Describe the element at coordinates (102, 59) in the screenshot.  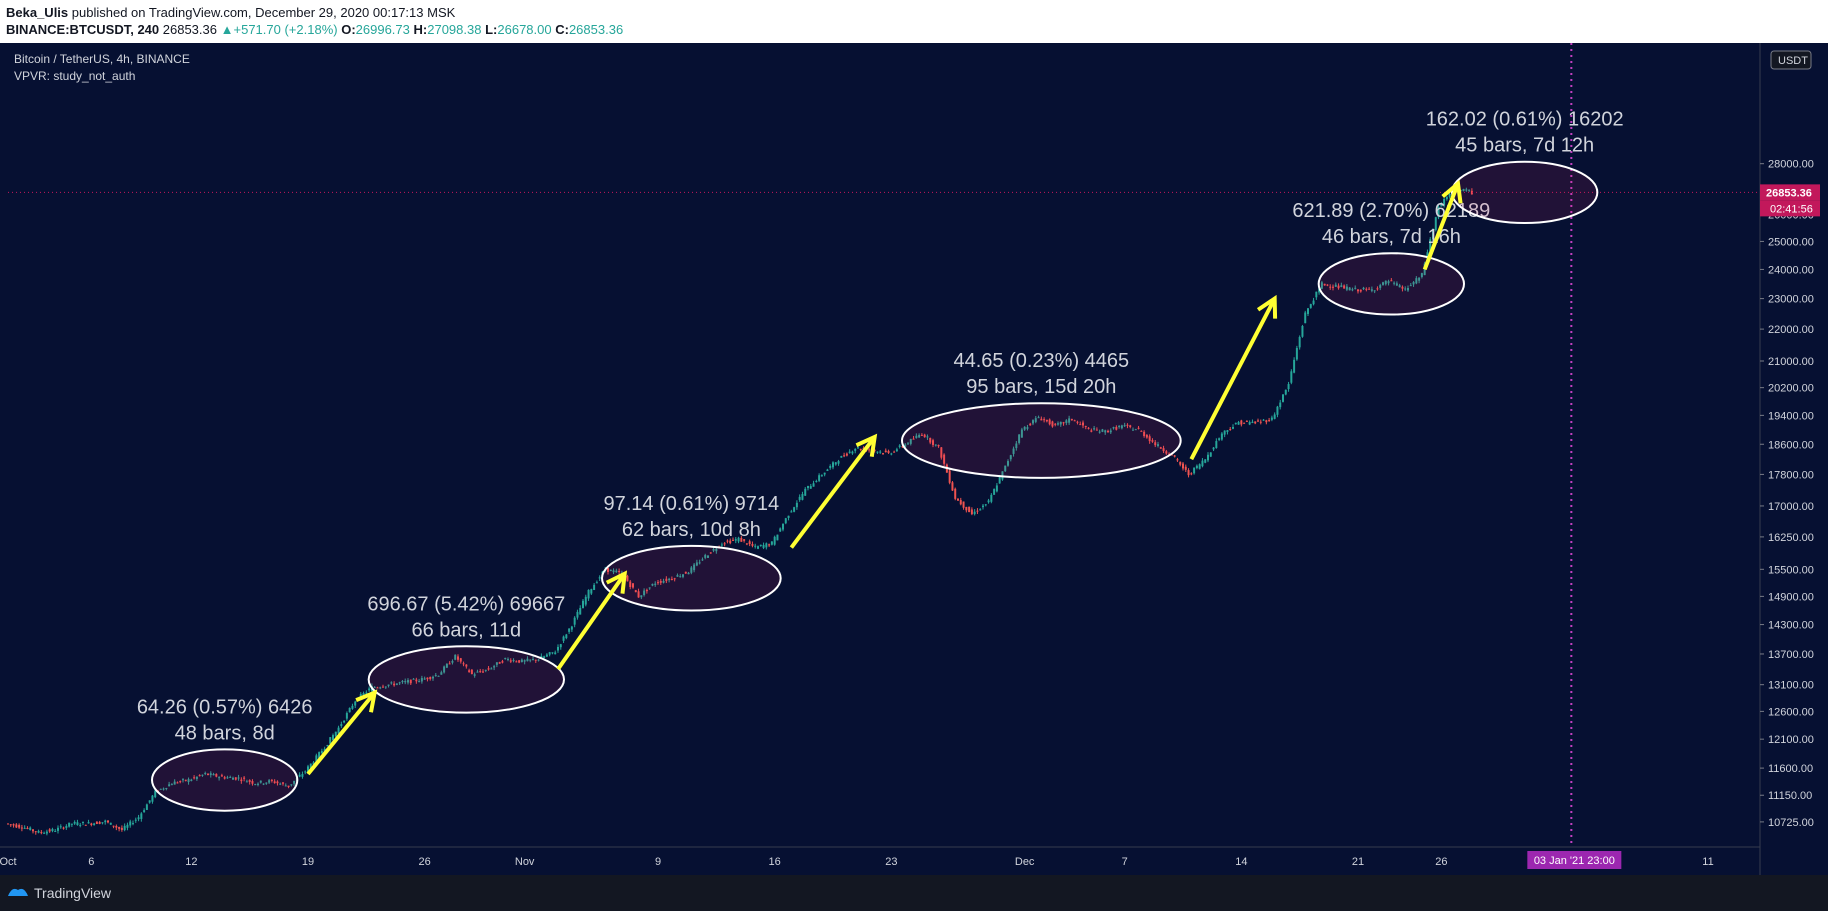
I see `chart-title: Bitcoin / TetherUS, 4h, BINANCE` at that location.